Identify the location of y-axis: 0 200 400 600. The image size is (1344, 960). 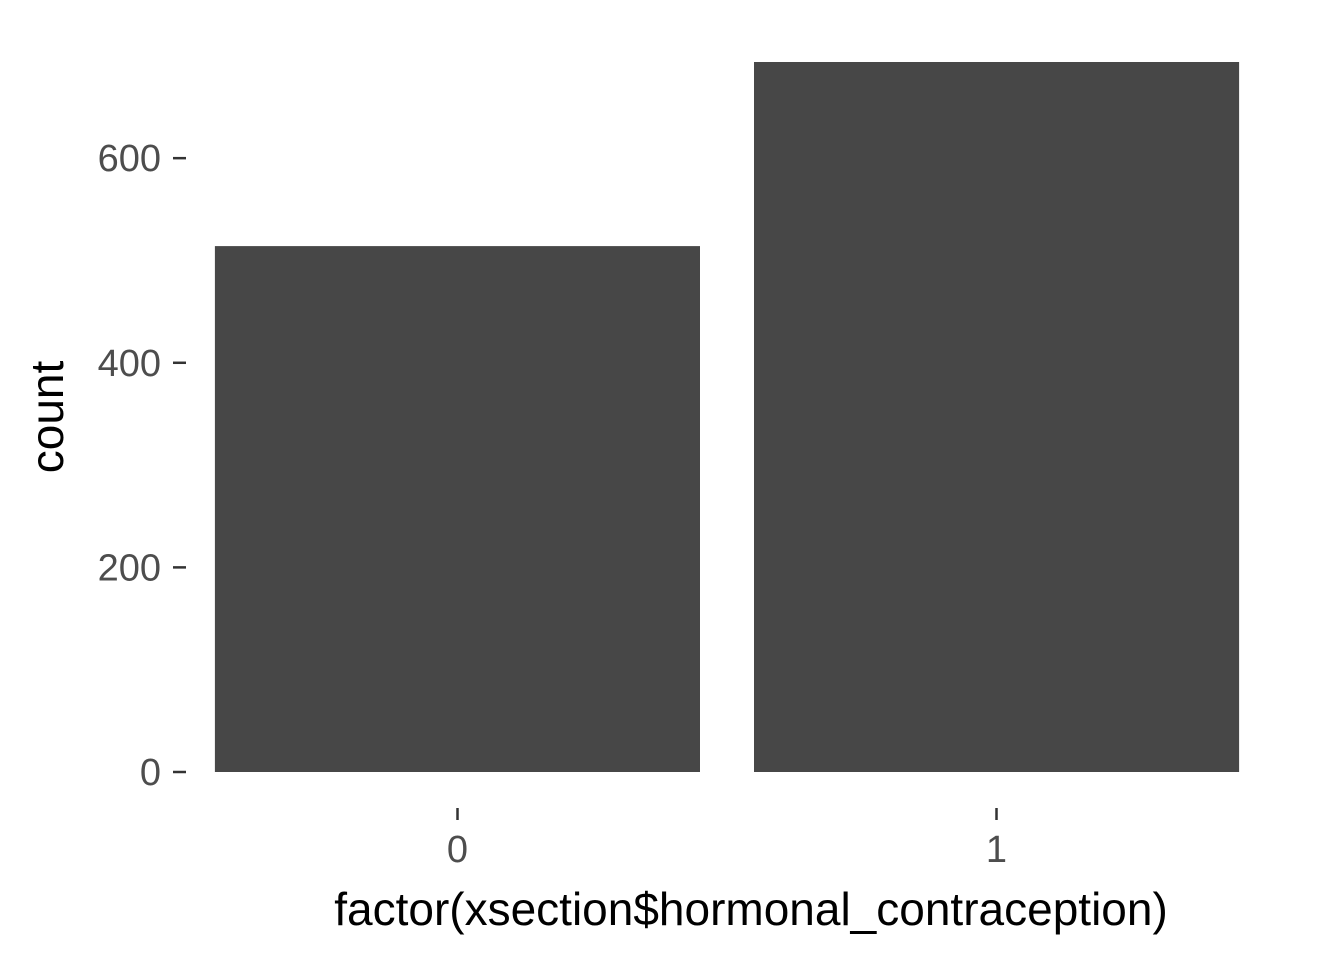
(142, 466).